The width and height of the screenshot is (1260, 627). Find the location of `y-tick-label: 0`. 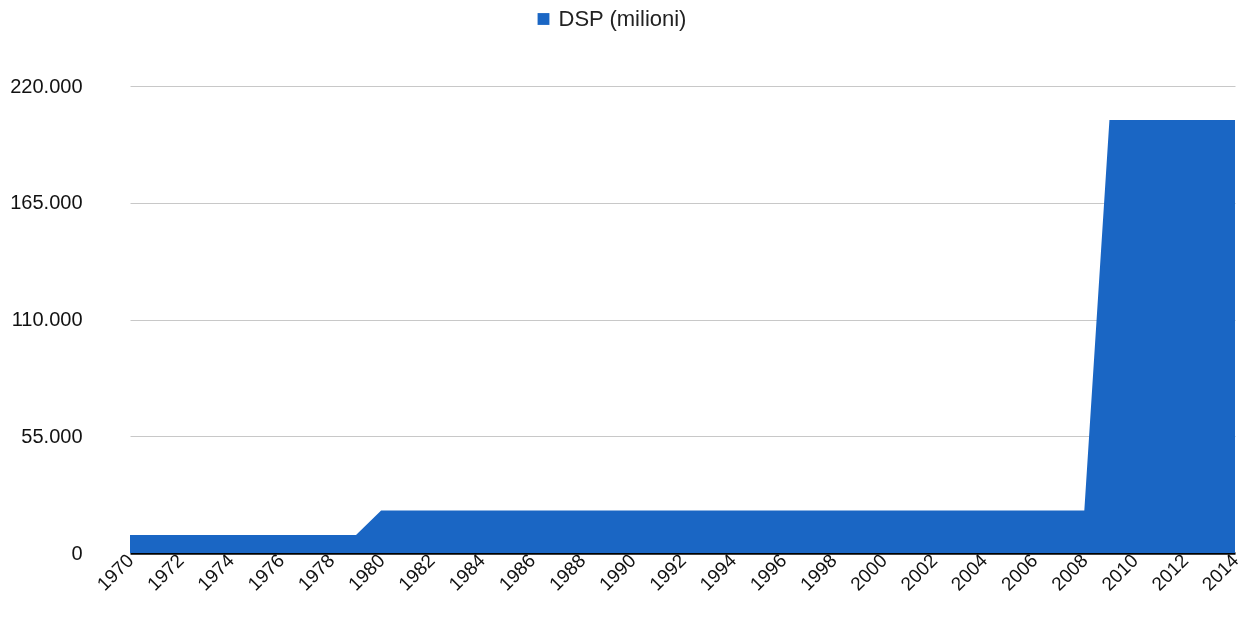

y-tick-label: 0 is located at coordinates (77, 552).